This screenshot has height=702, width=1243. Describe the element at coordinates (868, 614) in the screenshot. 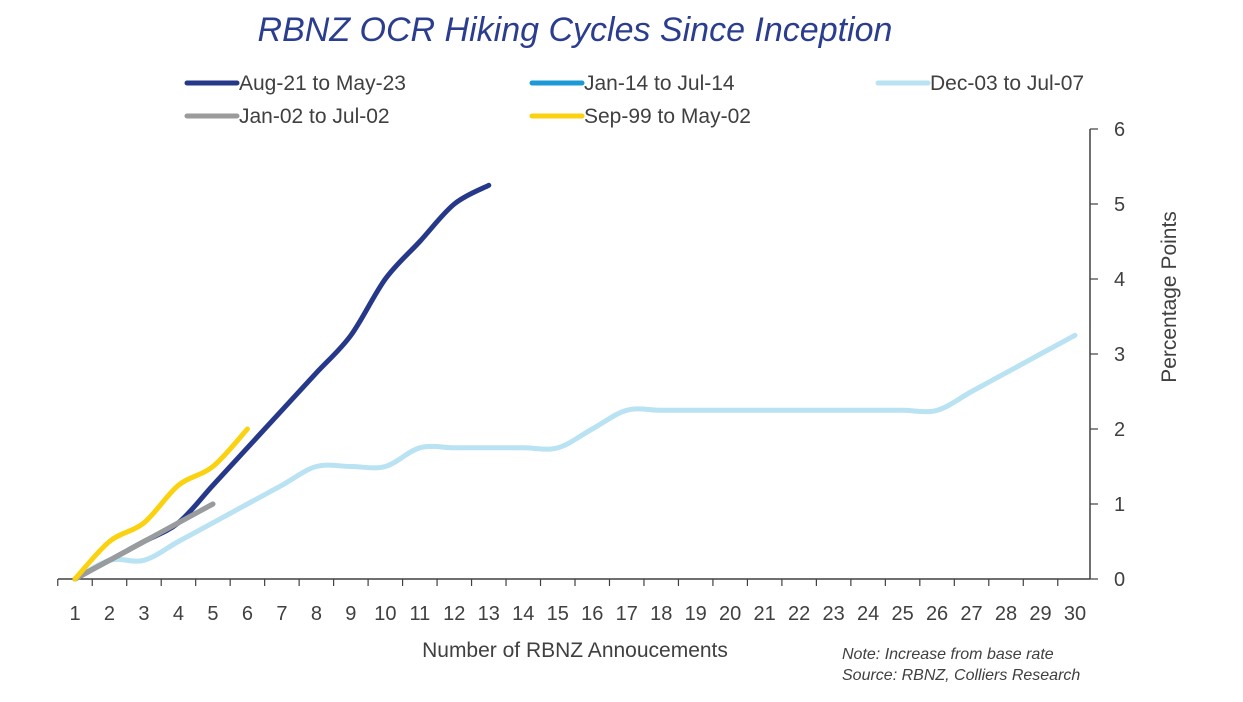

I see `x-tick-label: 24` at that location.